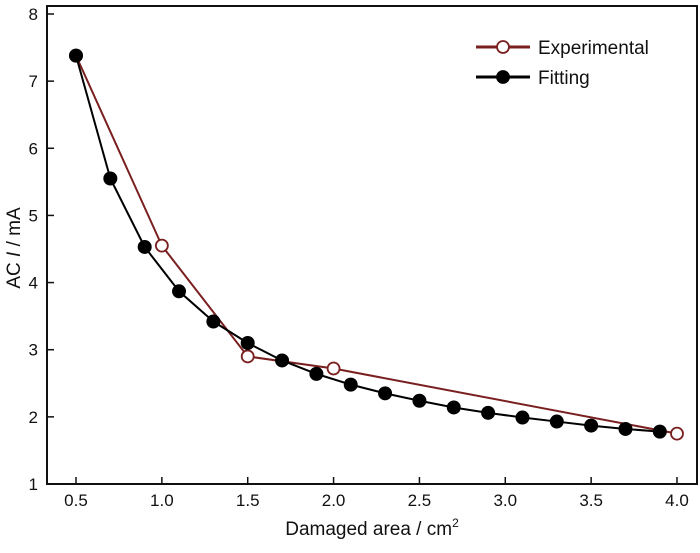 The width and height of the screenshot is (700, 553). I want to click on x-tick-label: 0.5, so click(76, 500).